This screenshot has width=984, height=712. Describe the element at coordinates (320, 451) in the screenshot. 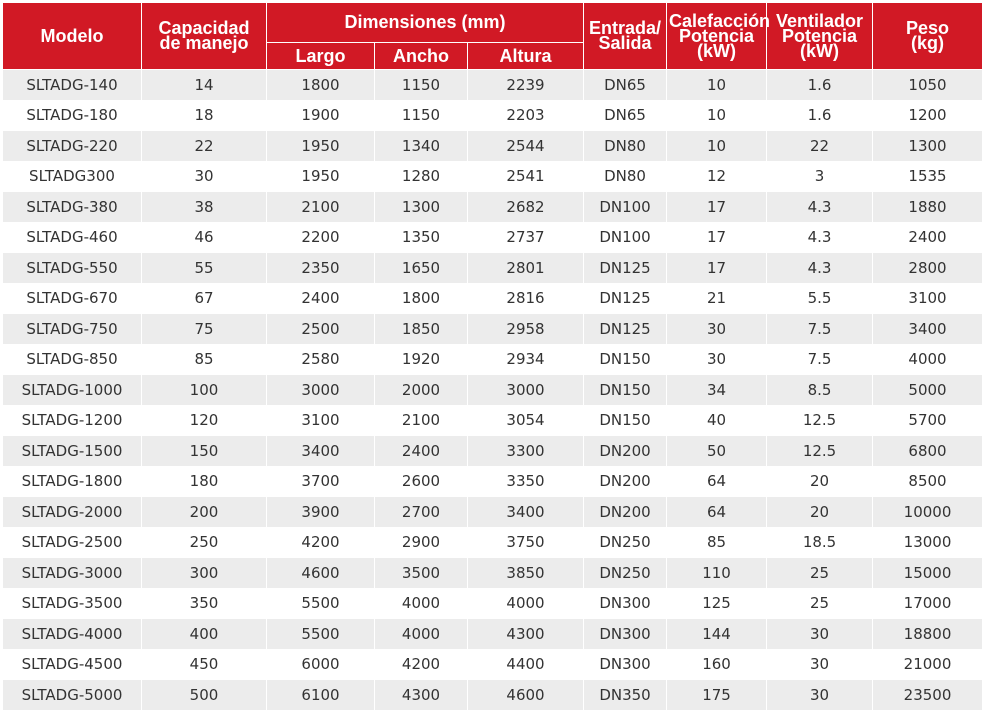

I see `cell-largo: 3400` at that location.